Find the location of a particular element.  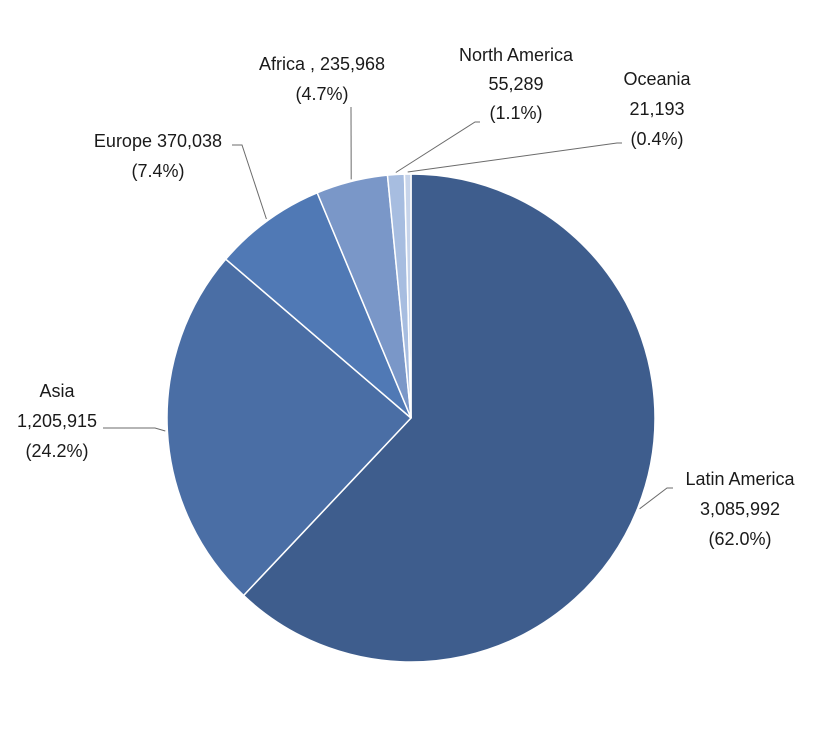

africa-name: Africa is located at coordinates (282, 64).